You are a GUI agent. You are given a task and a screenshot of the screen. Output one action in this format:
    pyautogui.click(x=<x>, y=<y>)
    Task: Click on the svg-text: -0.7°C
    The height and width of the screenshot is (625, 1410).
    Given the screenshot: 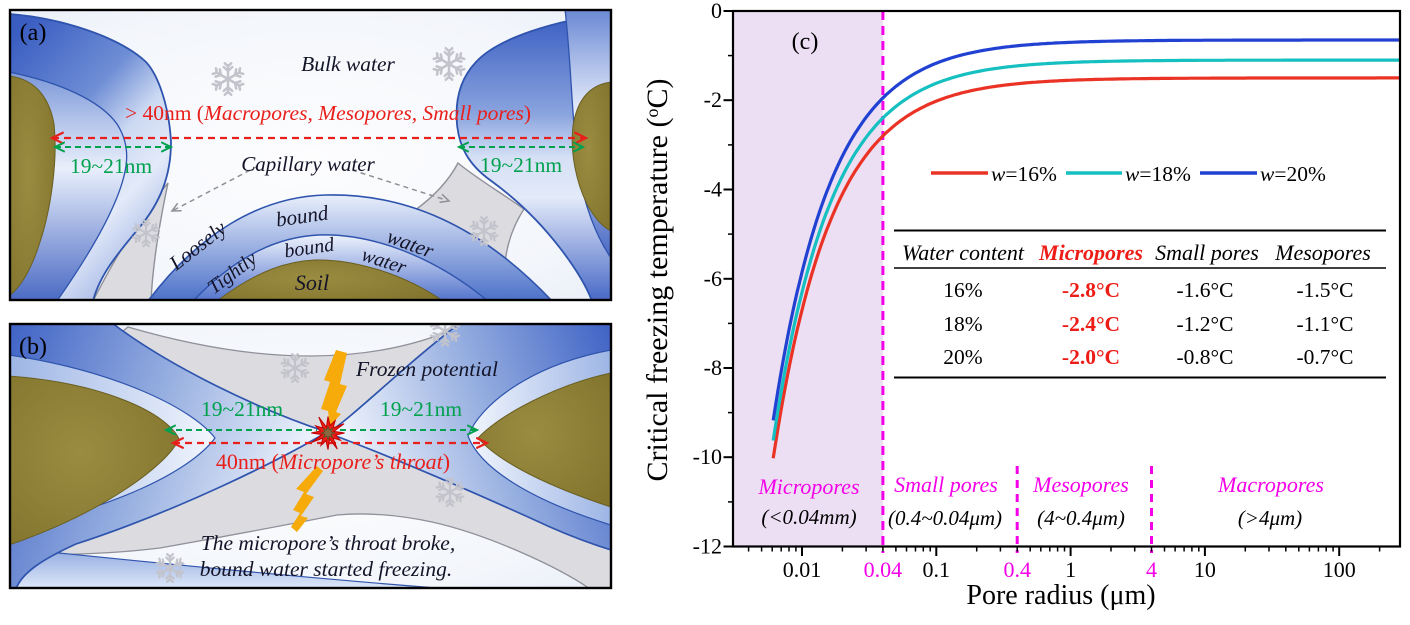 What is the action you would take?
    pyautogui.click(x=1325, y=357)
    